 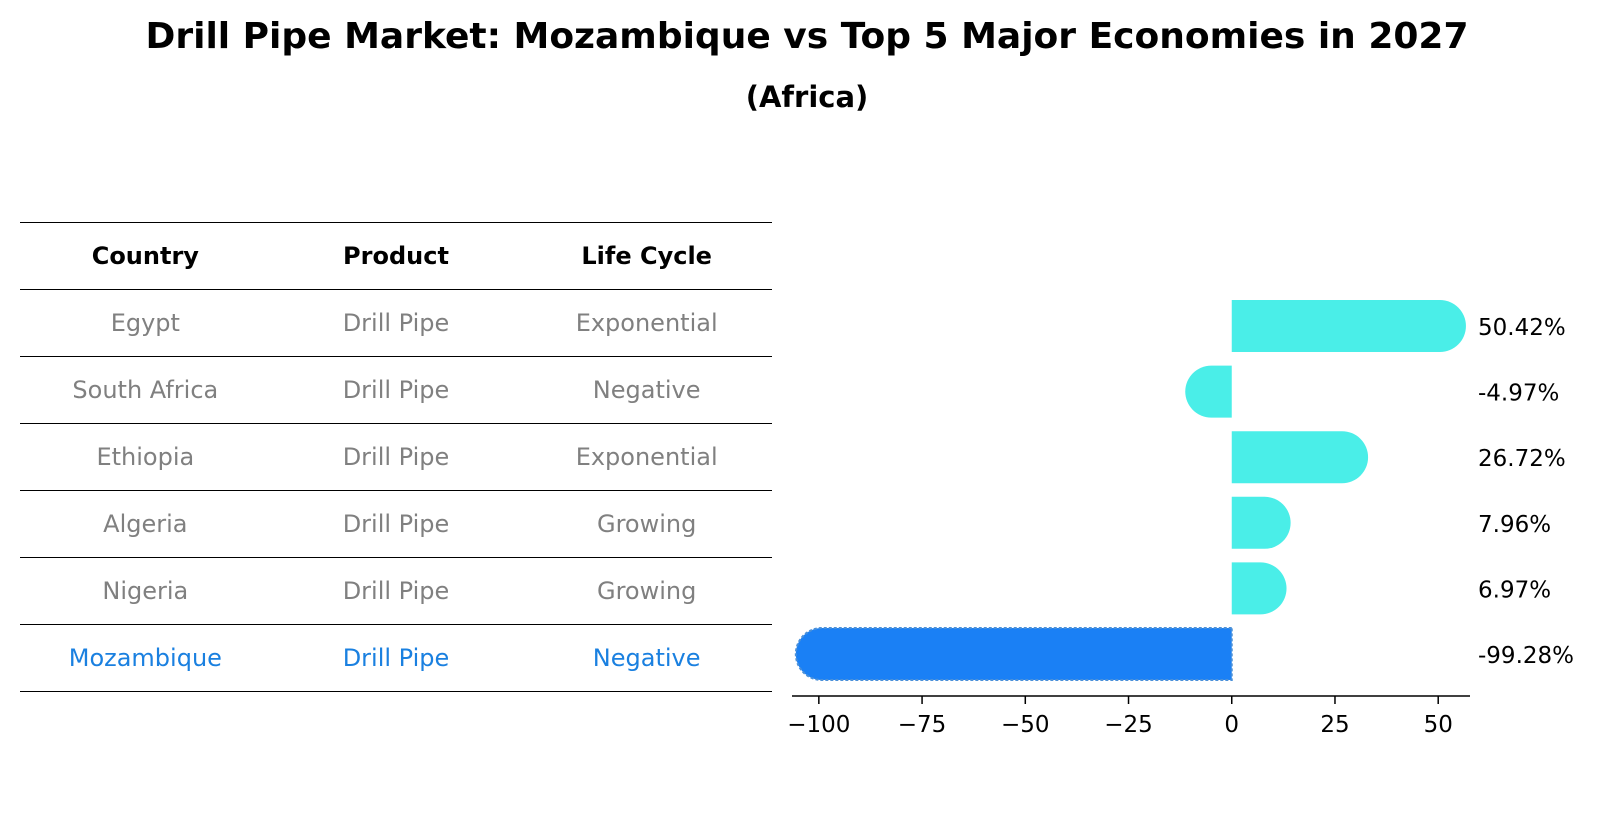 I want to click on x-tick-label: −25, so click(x=1128, y=725).